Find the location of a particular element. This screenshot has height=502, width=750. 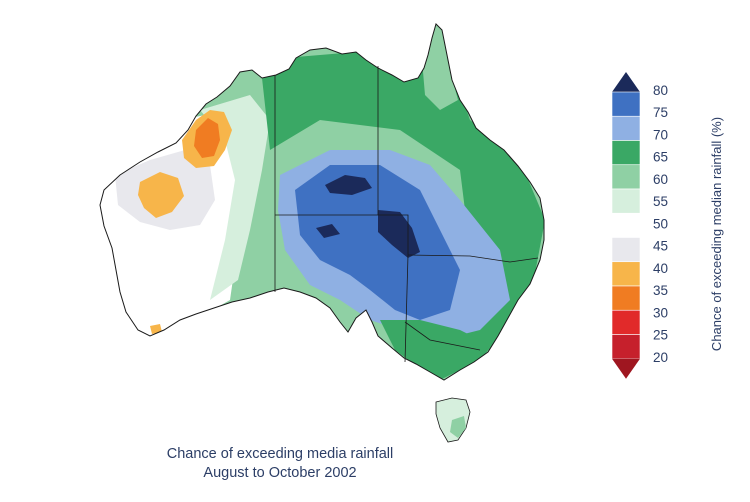

west-light-green-band is located at coordinates (235, 197).